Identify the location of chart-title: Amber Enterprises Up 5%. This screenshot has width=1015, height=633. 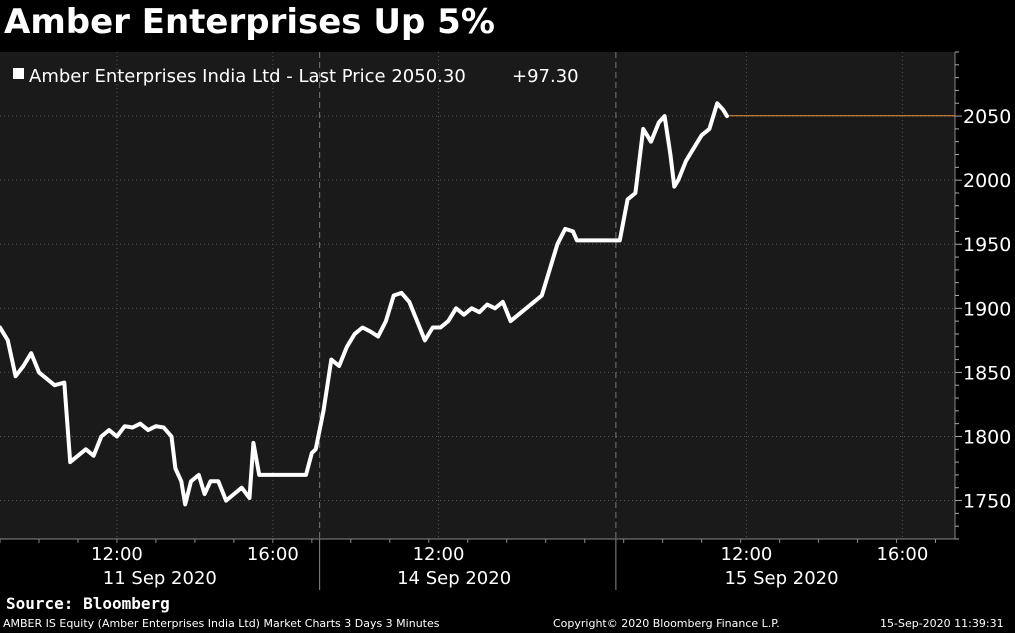
(249, 22).